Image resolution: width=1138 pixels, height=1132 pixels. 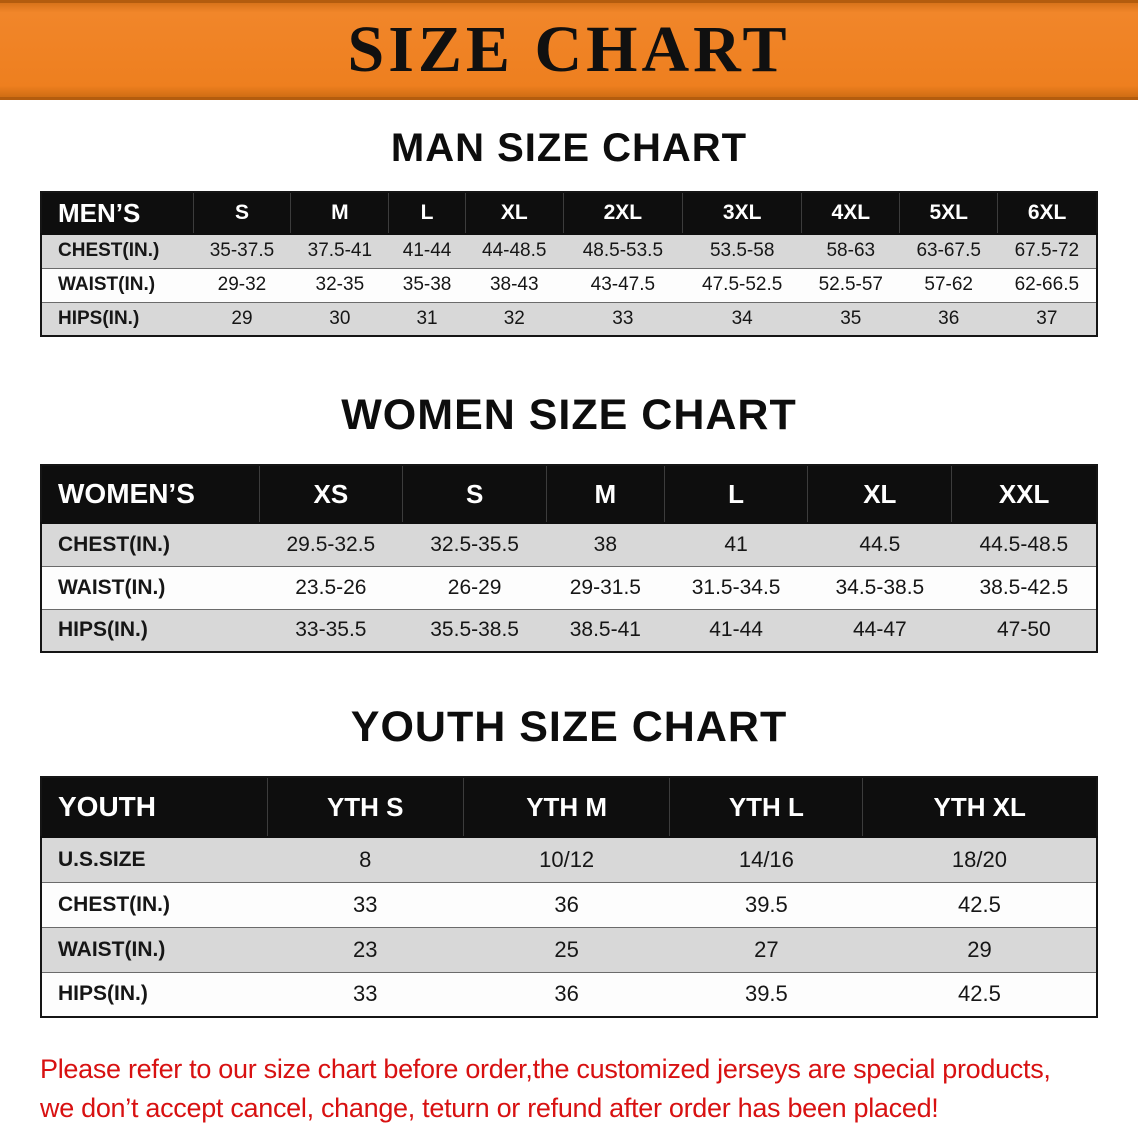 What do you see at coordinates (427, 284) in the screenshot?
I see `value-cell: 35-38` at bounding box center [427, 284].